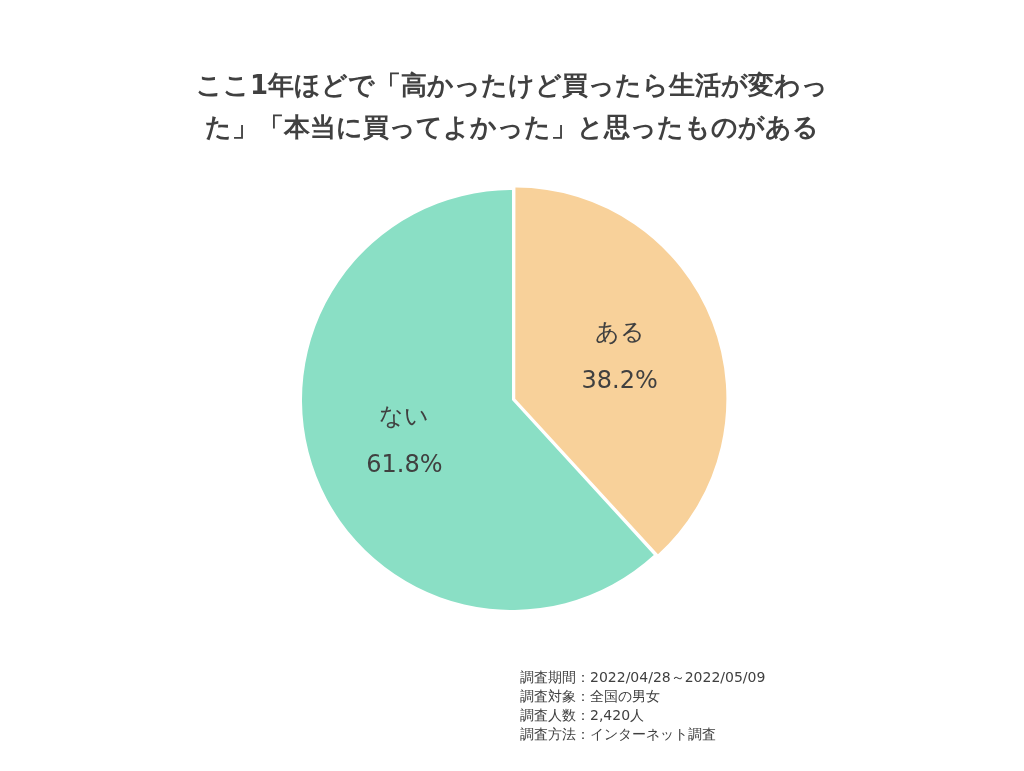  Describe the element at coordinates (404, 416) in the screenshot. I see `slice-label: ない` at that location.